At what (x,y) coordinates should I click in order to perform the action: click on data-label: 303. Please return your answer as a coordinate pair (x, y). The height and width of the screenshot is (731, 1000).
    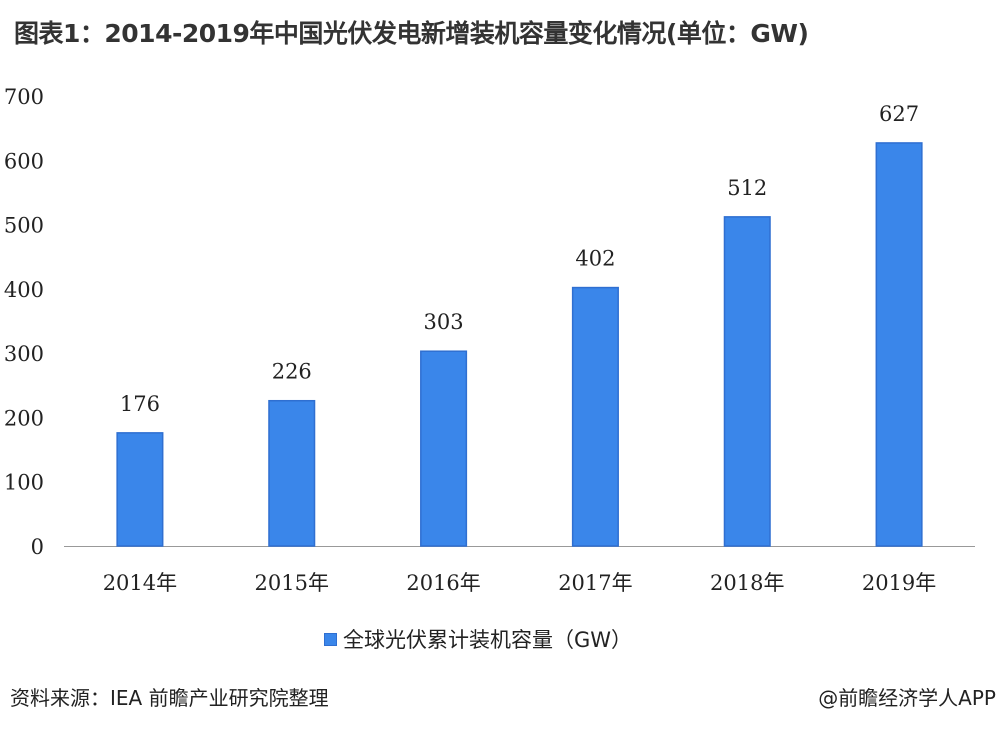
    Looking at the image, I should click on (444, 322).